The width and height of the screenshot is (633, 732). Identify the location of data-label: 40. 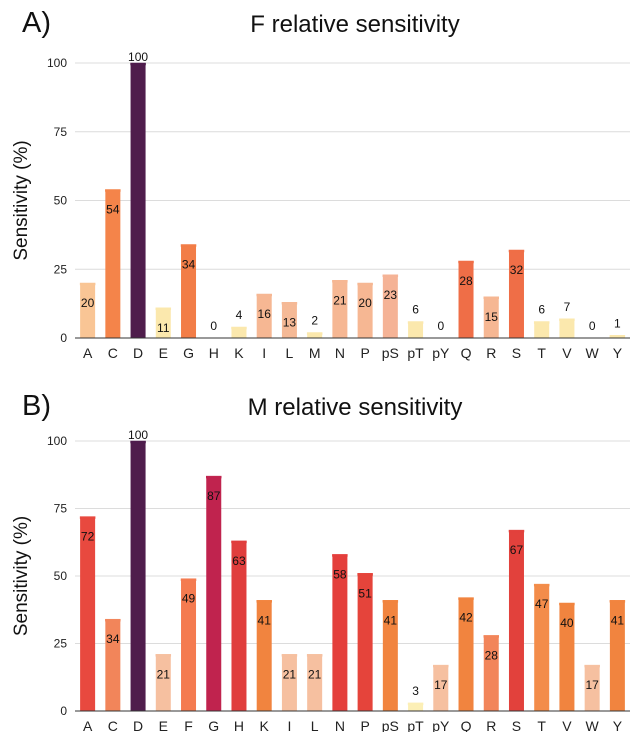
(567, 623).